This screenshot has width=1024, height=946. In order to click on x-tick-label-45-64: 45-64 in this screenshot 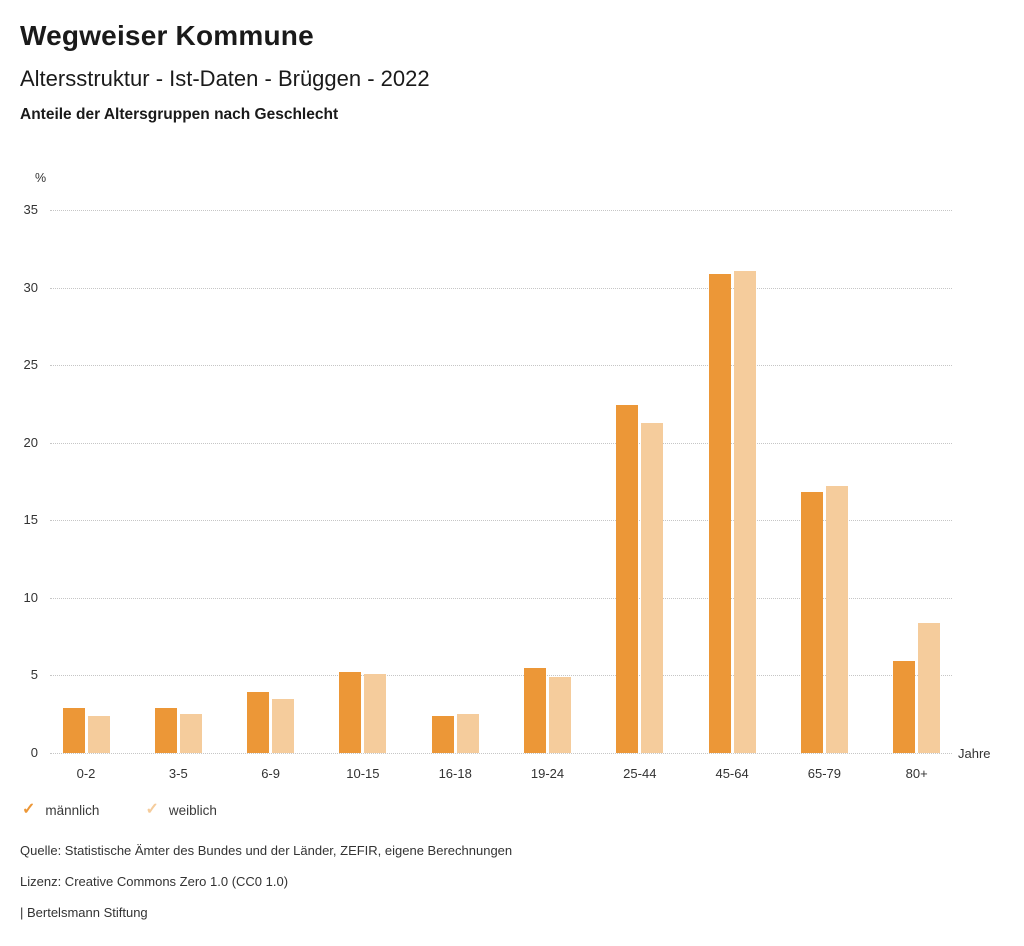, I will do `click(732, 773)`.